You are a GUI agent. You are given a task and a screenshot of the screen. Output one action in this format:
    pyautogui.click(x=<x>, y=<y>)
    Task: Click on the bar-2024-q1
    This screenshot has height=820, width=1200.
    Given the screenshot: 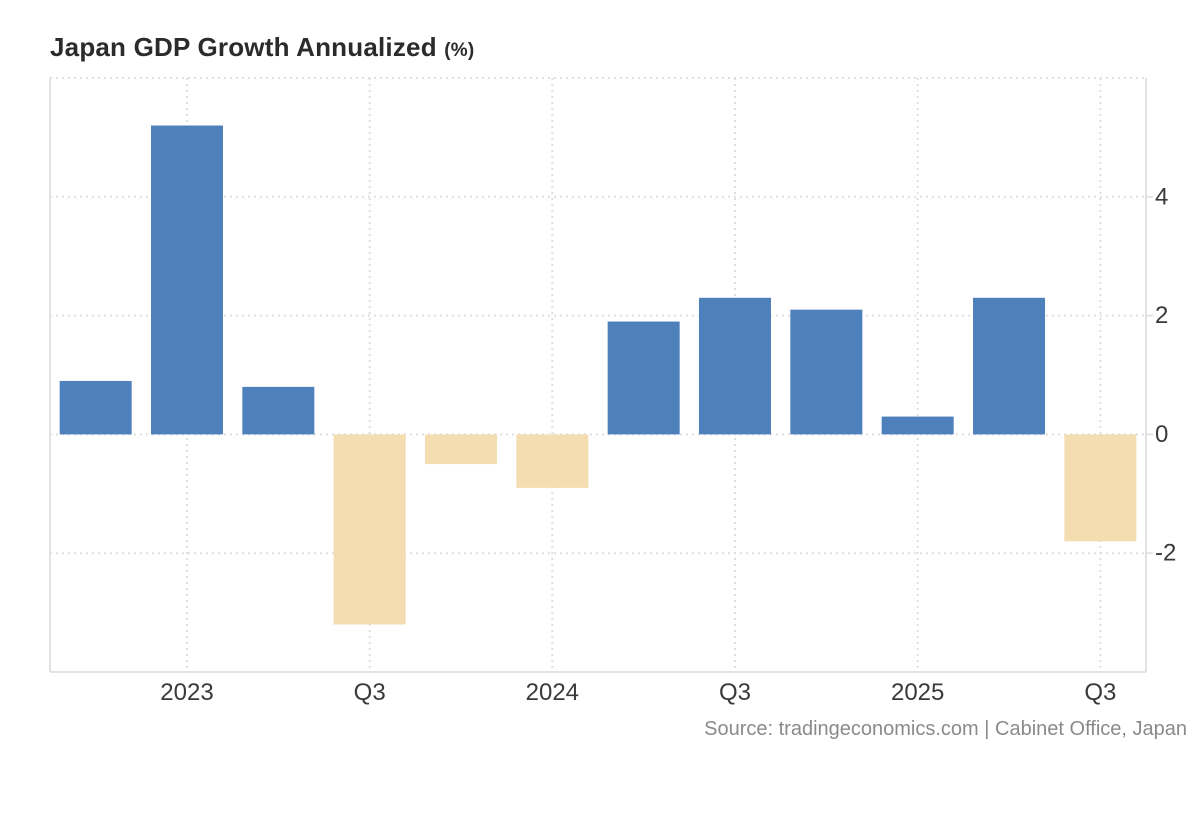 What is the action you would take?
    pyautogui.click(x=552, y=461)
    